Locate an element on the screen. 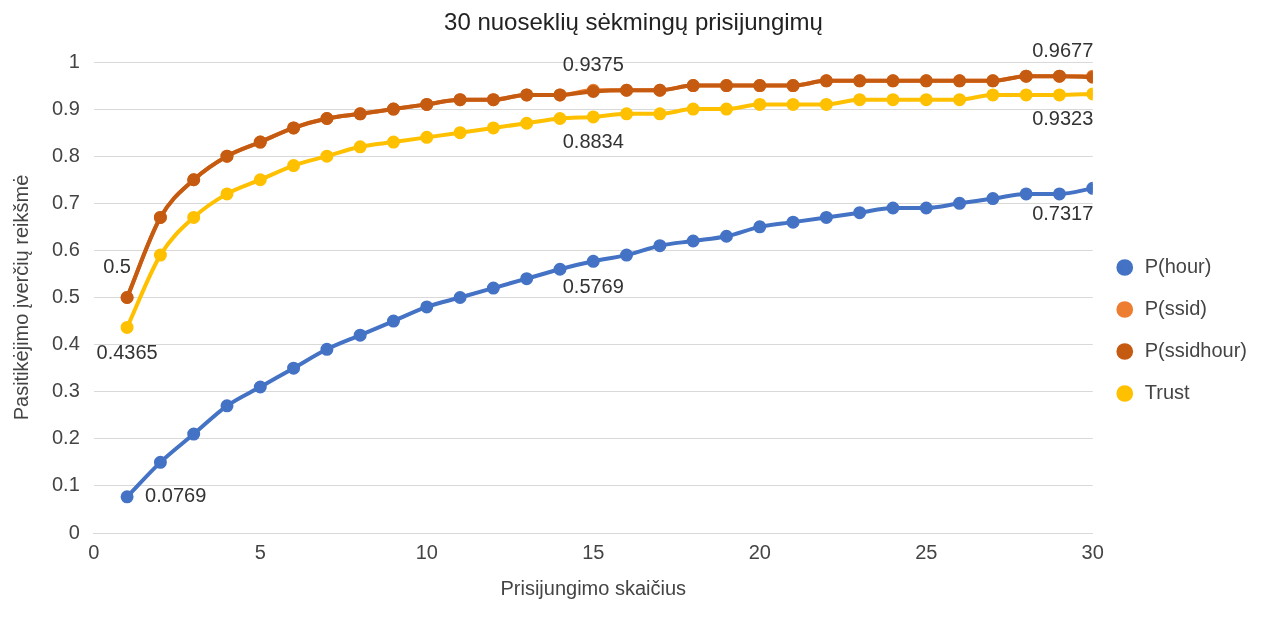 Image resolution: width=1267 pixels, height=622 pixels. y-tick-label: 0.8 is located at coordinates (65, 154).